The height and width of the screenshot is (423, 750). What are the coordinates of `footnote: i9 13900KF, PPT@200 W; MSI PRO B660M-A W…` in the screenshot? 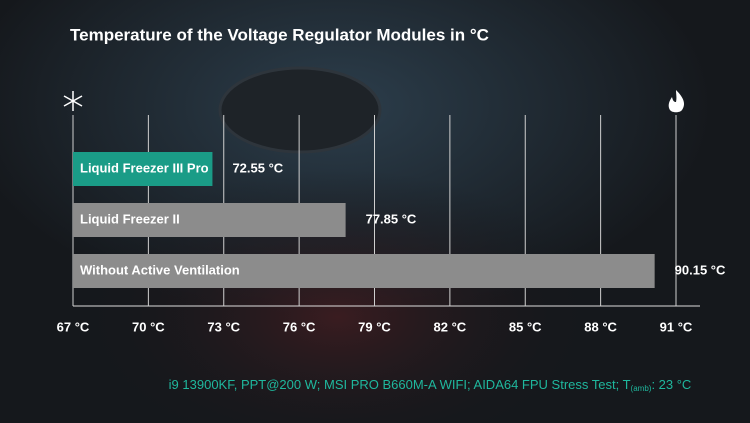 It's located at (430, 385).